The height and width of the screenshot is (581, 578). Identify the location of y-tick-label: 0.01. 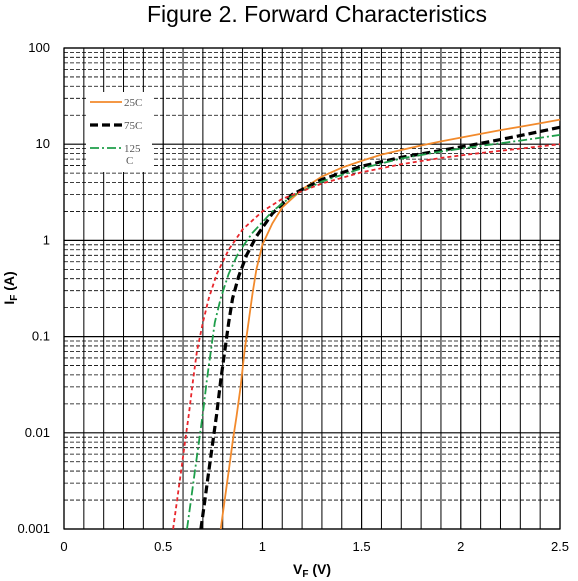
(37, 432).